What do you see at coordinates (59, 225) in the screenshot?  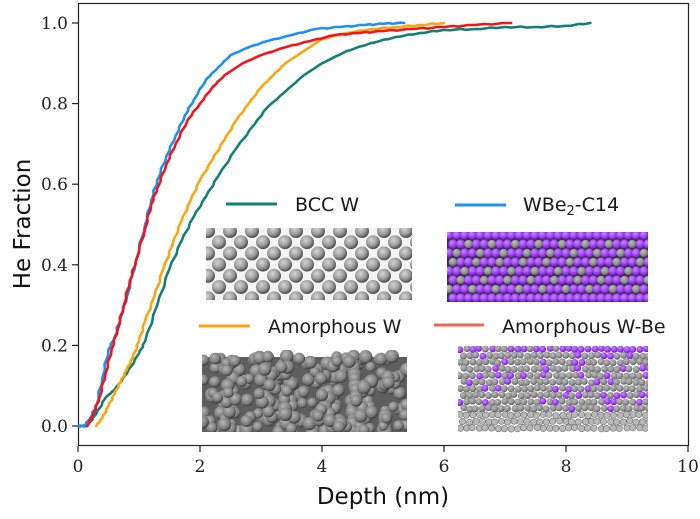 I see `y-axis: 0.0 0.2 0.4 0.6 0.8 1.0` at bounding box center [59, 225].